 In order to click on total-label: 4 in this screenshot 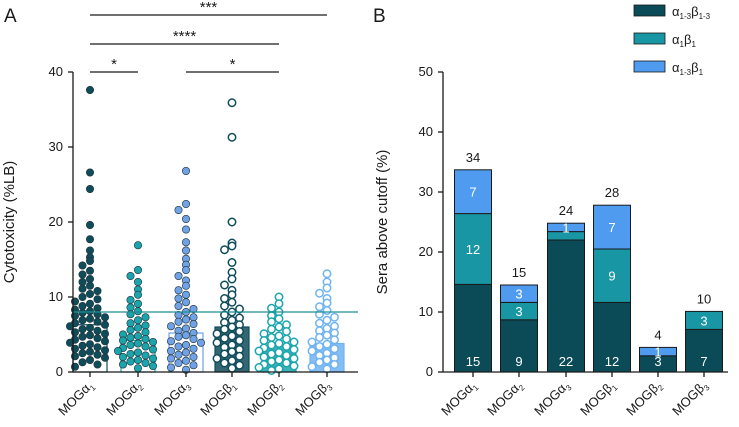, I will do `click(657, 334)`.